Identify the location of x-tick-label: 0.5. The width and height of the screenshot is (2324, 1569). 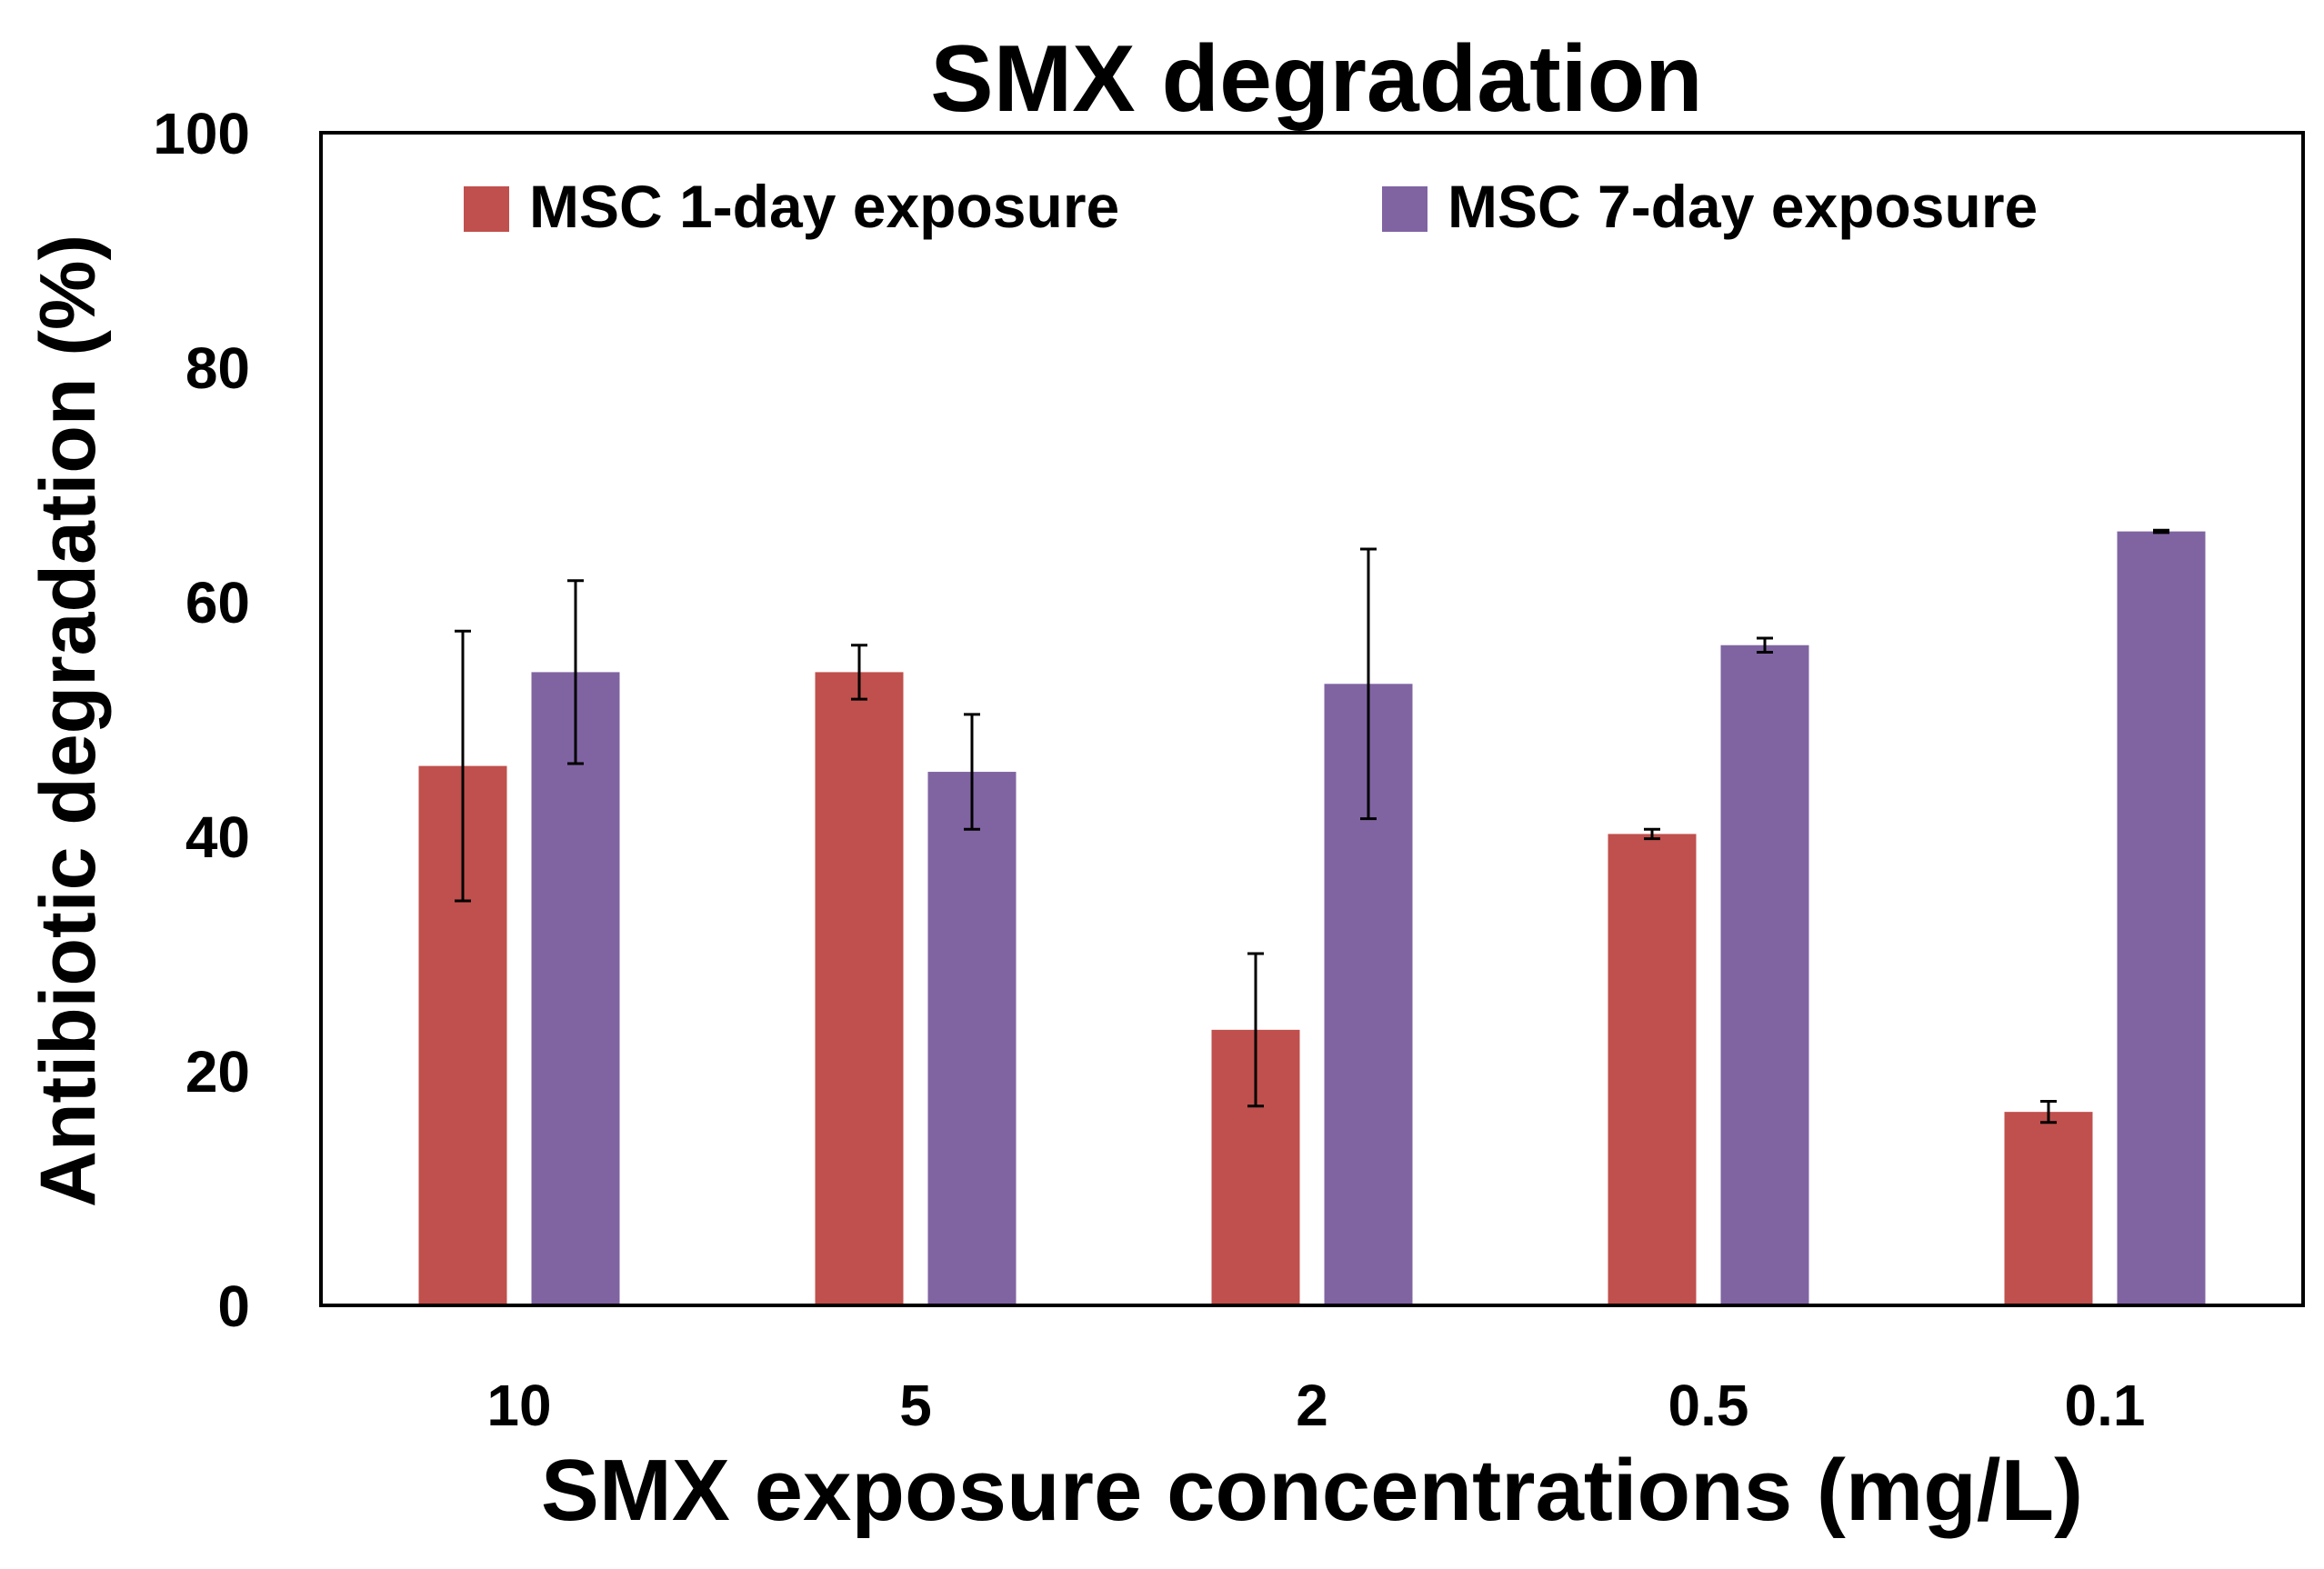
(1709, 1405).